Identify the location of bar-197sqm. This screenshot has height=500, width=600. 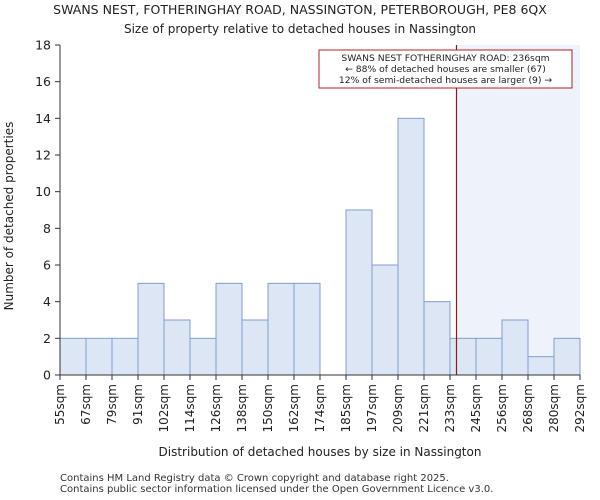
(385, 320).